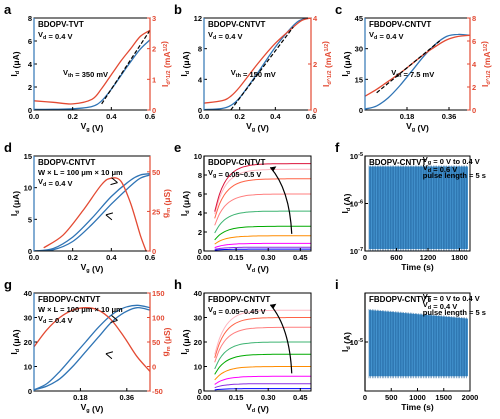 The image size is (500, 419). I want to click on x-axis-label: Time (s), so click(417, 407).